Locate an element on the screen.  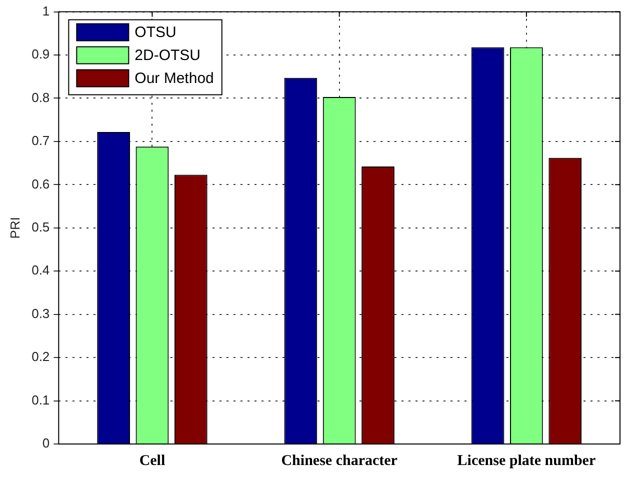
y-tick-label: 0.7 is located at coordinates (41, 140).